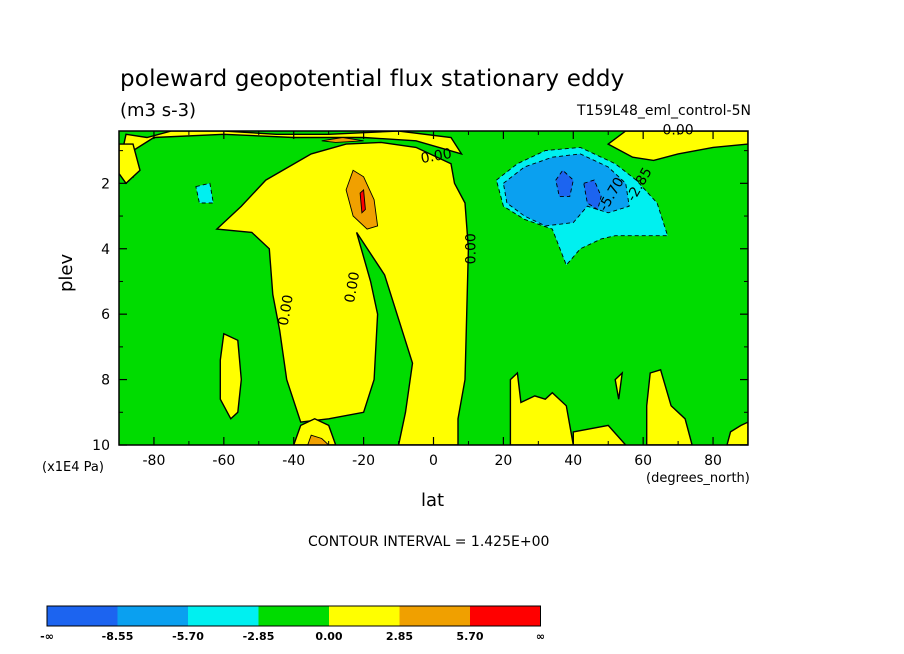 The width and height of the screenshot is (904, 654). I want to click on x-axis-unit: (degrees_north), so click(698, 478).